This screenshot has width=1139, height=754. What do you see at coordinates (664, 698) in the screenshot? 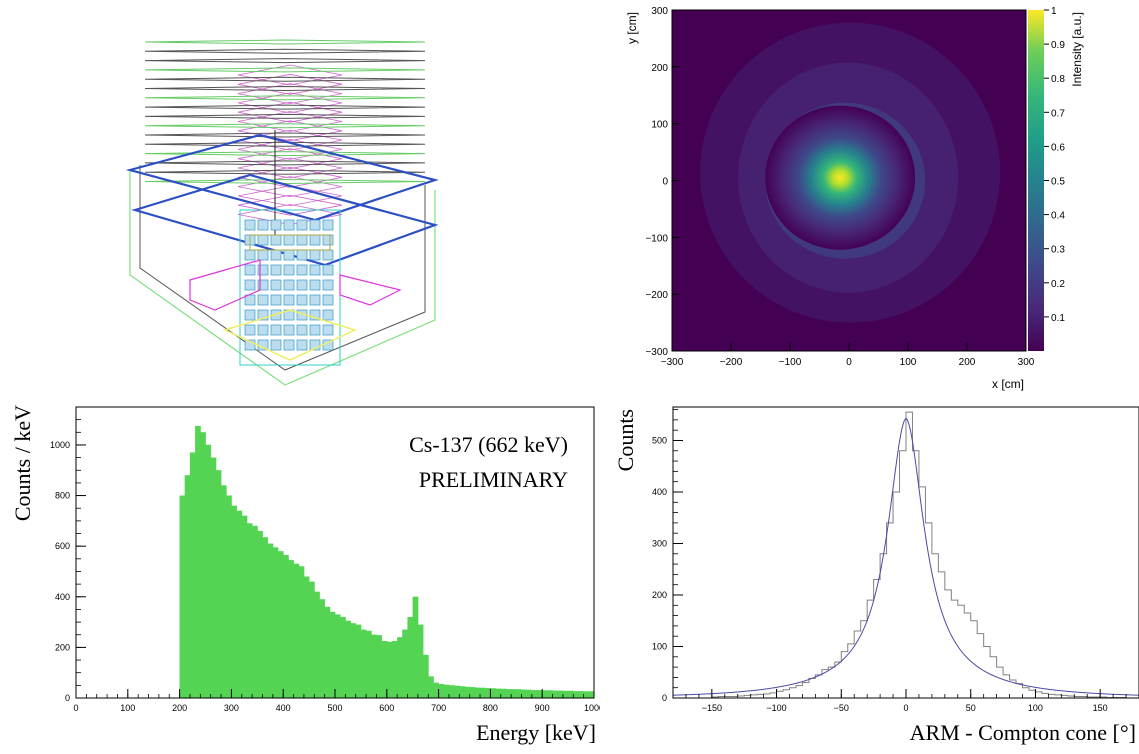
I see `arm-y-tick-label: 0` at bounding box center [664, 698].